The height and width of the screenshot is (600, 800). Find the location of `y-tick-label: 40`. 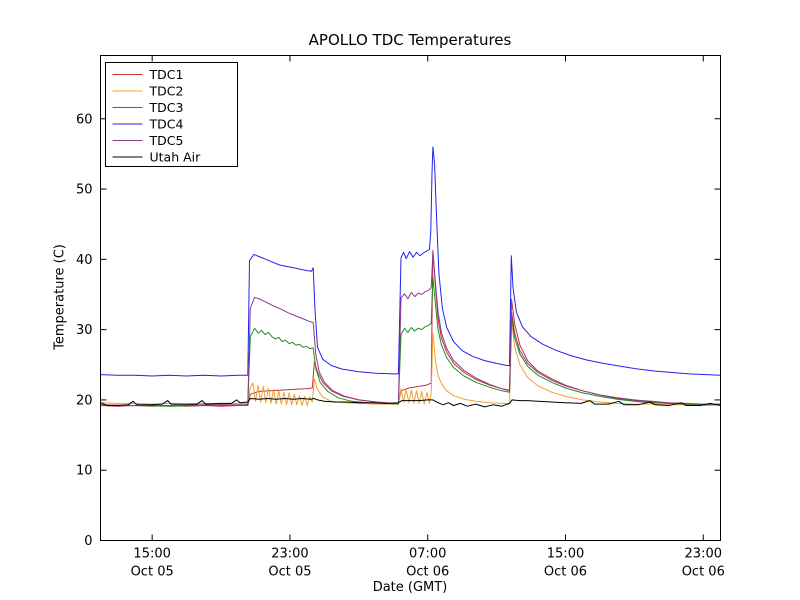

y-tick-label: 40 is located at coordinates (84, 260).